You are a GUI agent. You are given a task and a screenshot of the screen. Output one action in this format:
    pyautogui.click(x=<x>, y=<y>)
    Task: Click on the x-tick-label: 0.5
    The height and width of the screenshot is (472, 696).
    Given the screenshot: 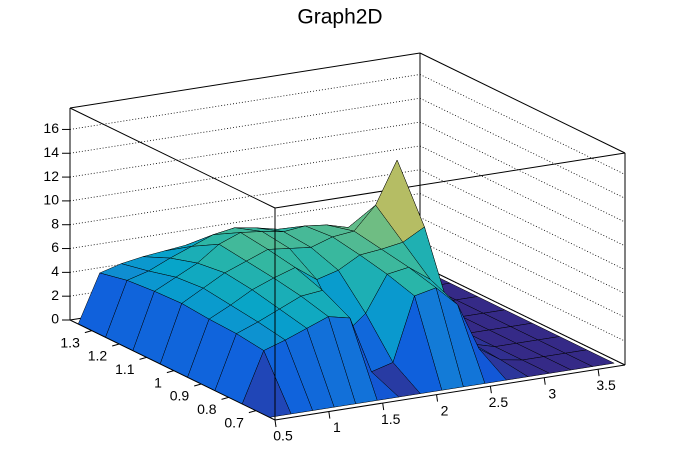 What is the action you would take?
    pyautogui.click(x=283, y=436)
    